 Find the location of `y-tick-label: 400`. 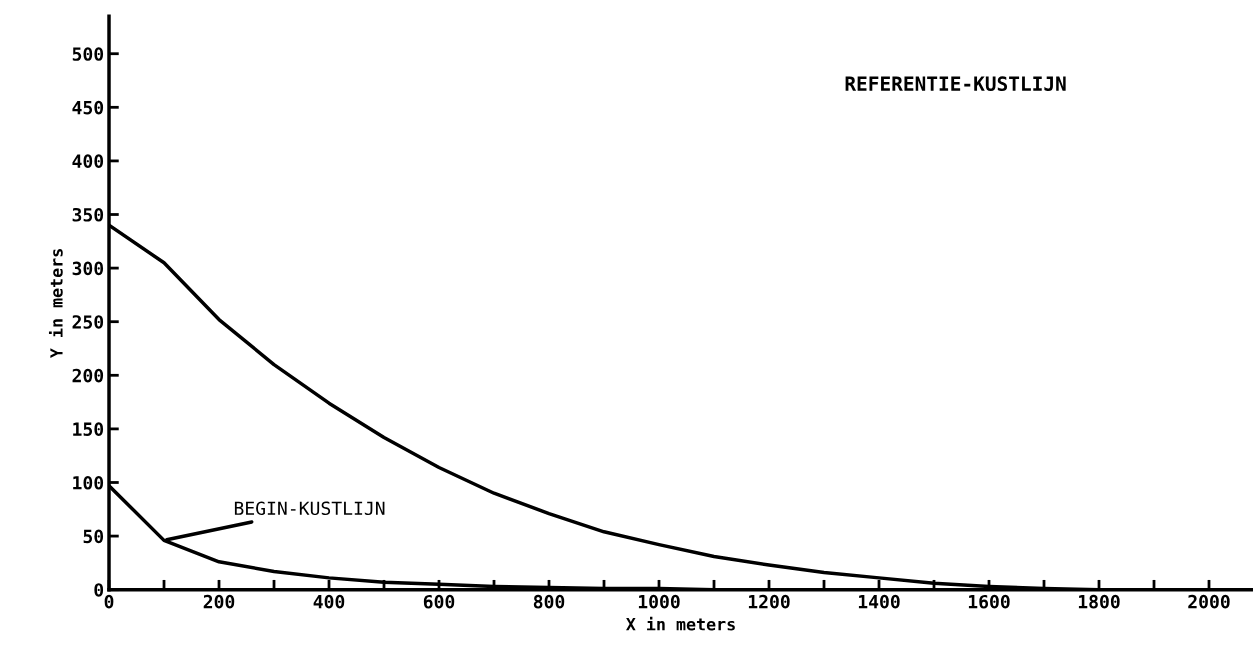

y-tick-label: 400 is located at coordinates (88, 161).